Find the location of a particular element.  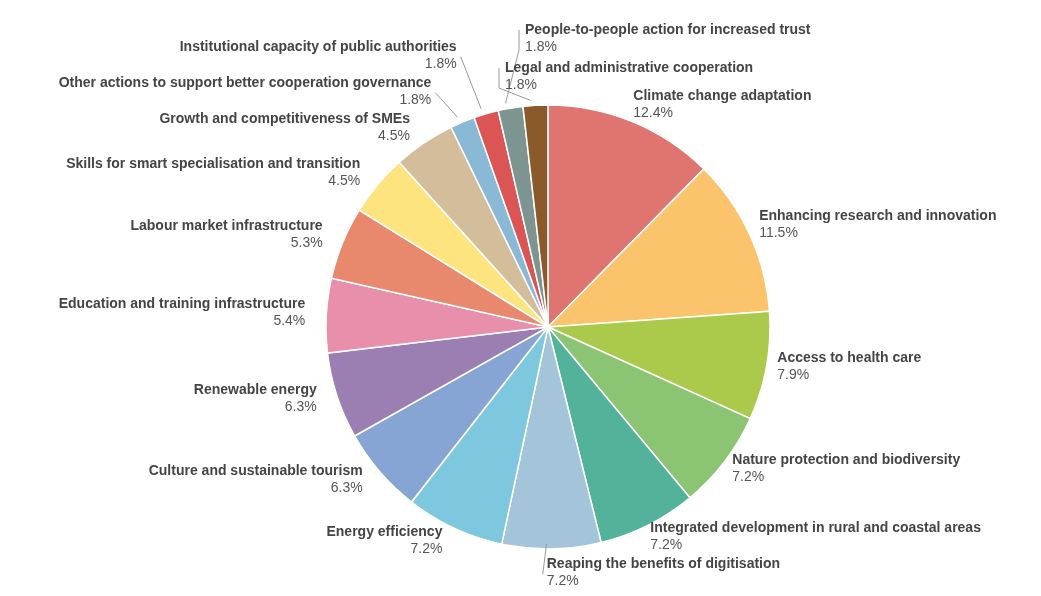

slice-label: Labour market infrastructure is located at coordinates (226, 225).